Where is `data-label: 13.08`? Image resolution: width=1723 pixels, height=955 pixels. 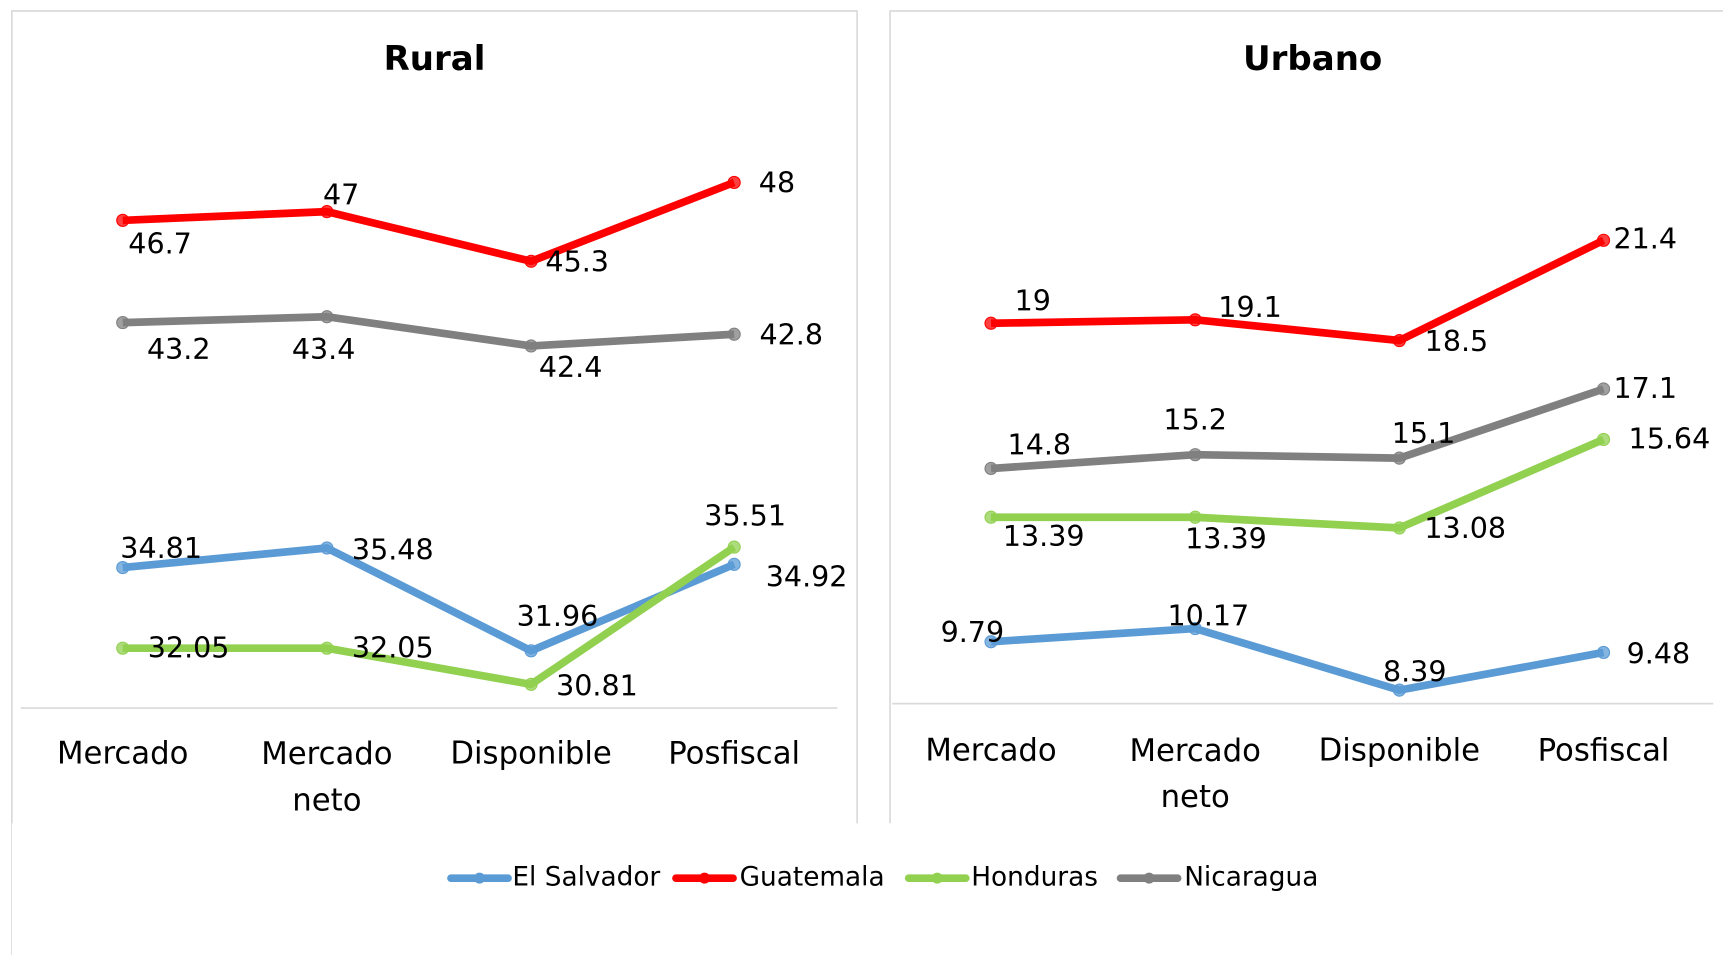
data-label: 13.08 is located at coordinates (1465, 528).